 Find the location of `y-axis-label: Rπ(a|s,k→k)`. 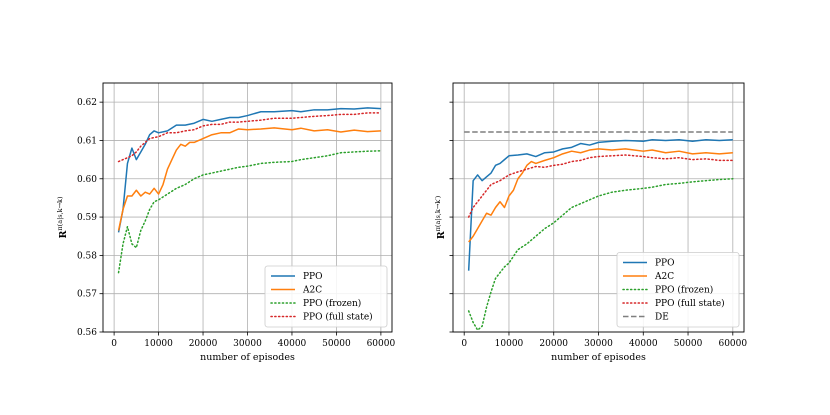

y-axis-label: Rπ(a|s,k→k) is located at coordinates (62, 217).